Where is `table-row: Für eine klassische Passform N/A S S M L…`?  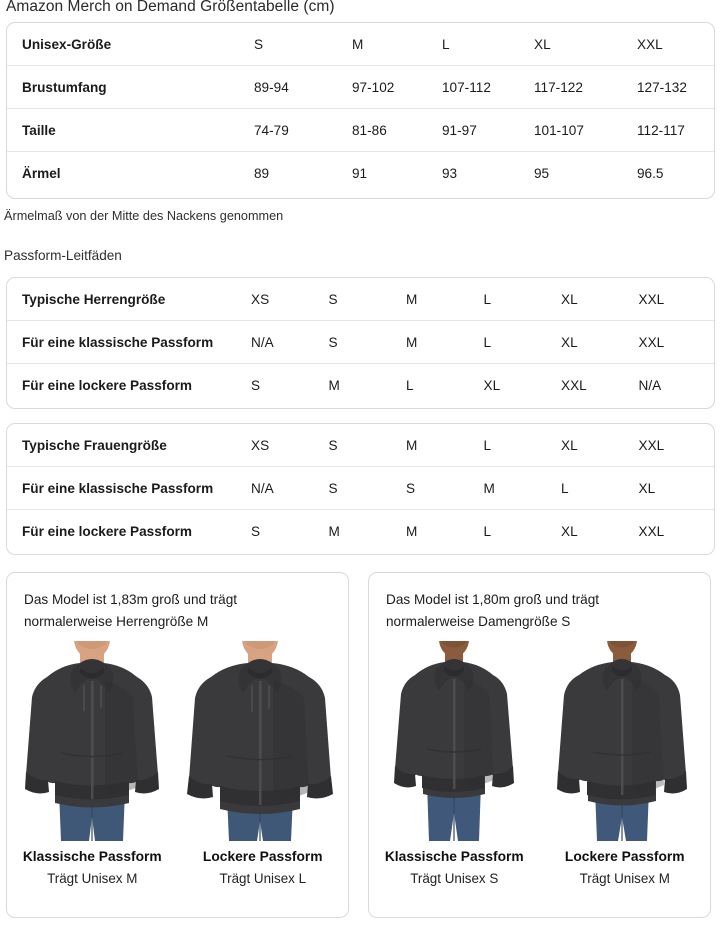
table-row: Für eine klassische Passform N/A S S M L… is located at coordinates (360, 488).